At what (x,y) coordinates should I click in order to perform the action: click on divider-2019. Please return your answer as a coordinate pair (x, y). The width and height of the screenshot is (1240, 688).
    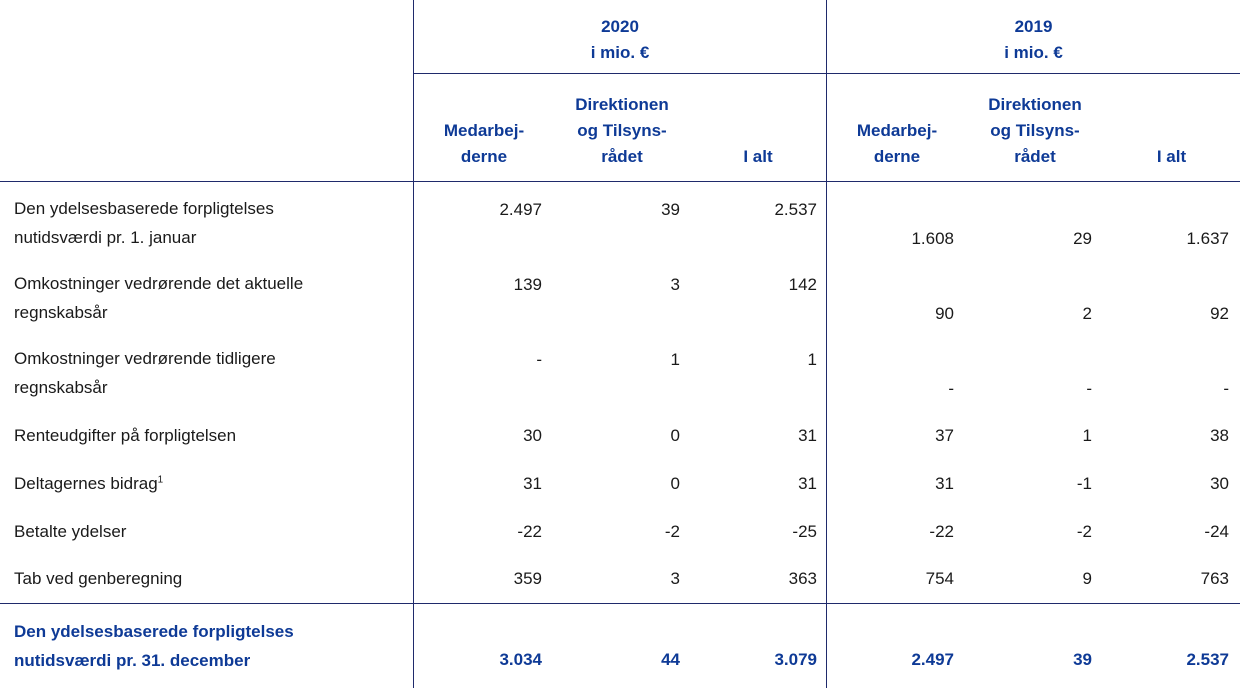
    Looking at the image, I should click on (826, 344).